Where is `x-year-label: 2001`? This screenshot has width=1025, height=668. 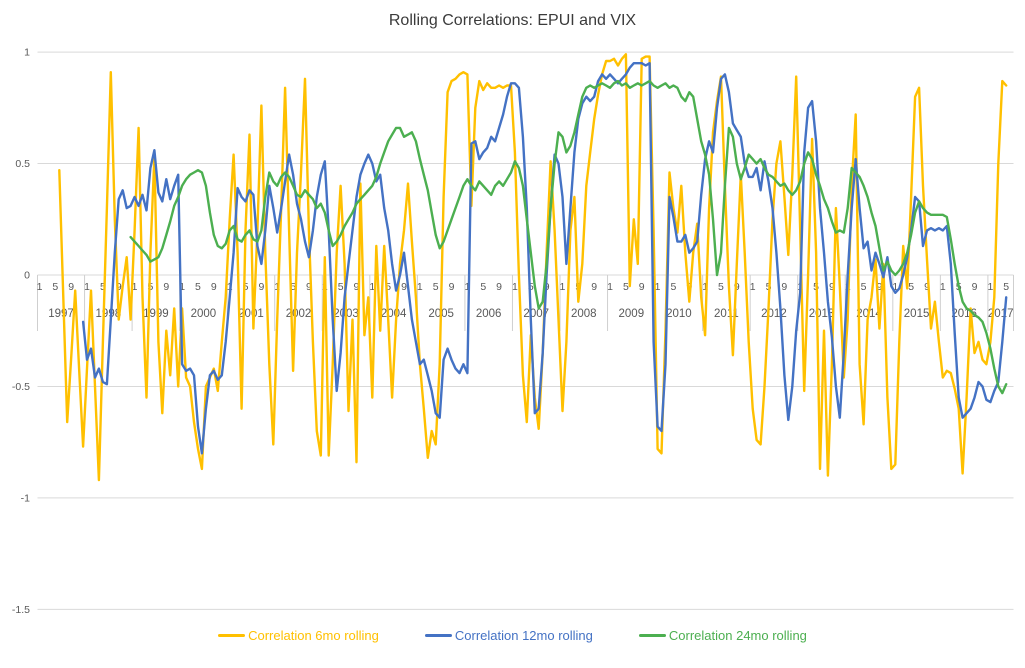
x-year-label: 2001 is located at coordinates (251, 314).